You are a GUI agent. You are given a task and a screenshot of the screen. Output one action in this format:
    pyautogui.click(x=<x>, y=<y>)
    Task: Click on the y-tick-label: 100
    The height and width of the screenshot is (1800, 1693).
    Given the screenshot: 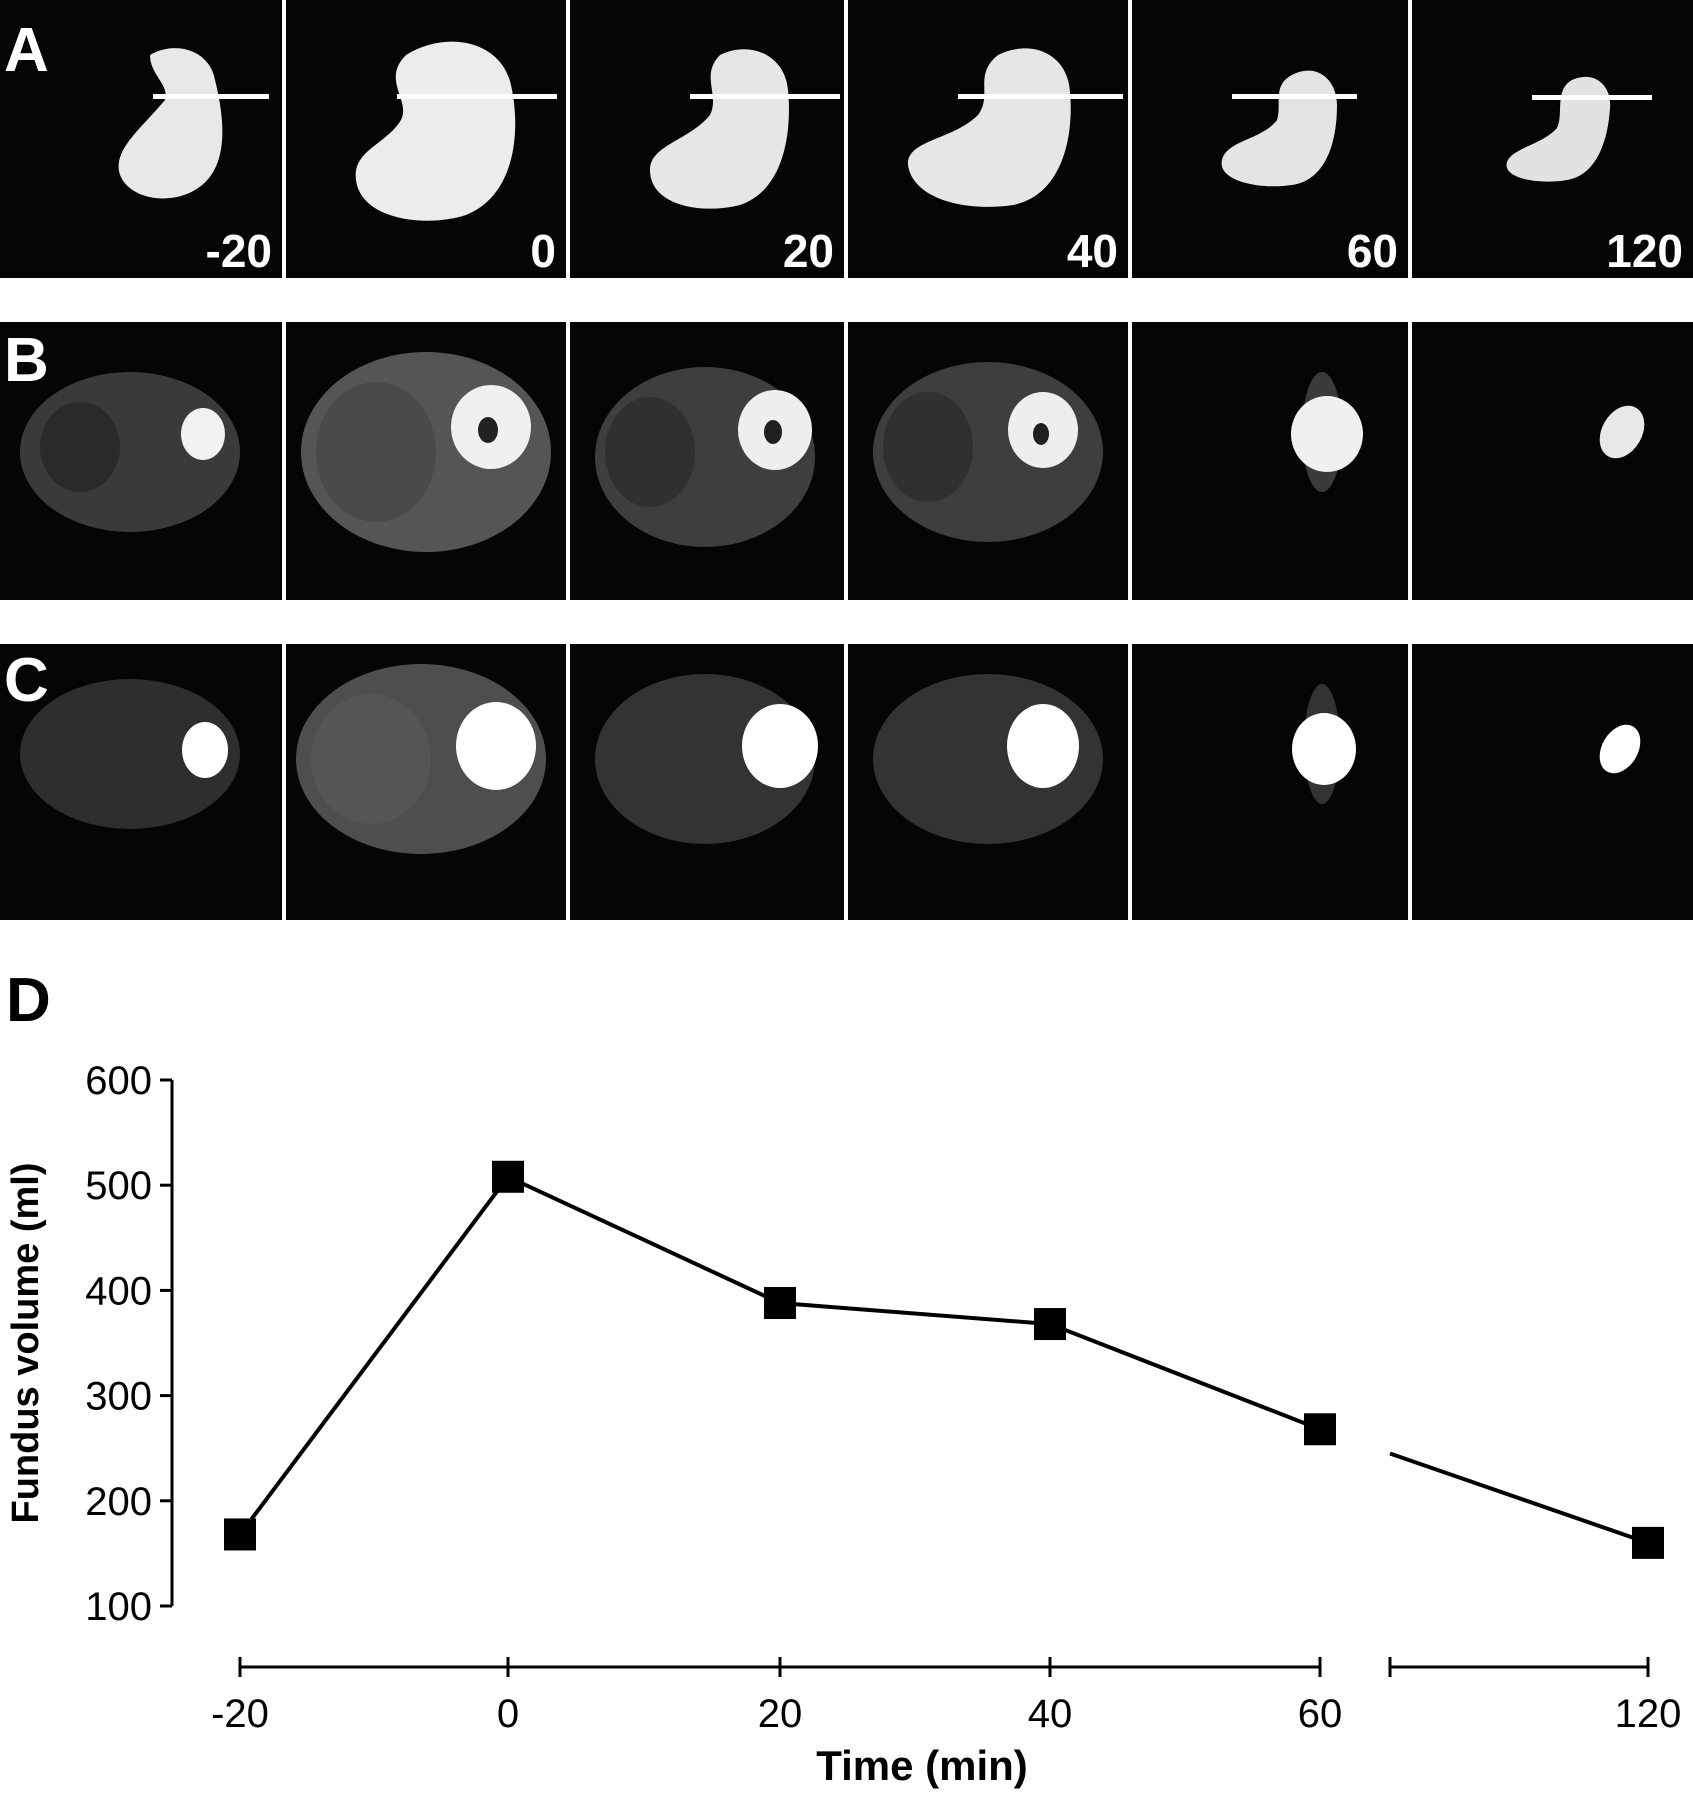 What is the action you would take?
    pyautogui.click(x=118, y=1607)
    